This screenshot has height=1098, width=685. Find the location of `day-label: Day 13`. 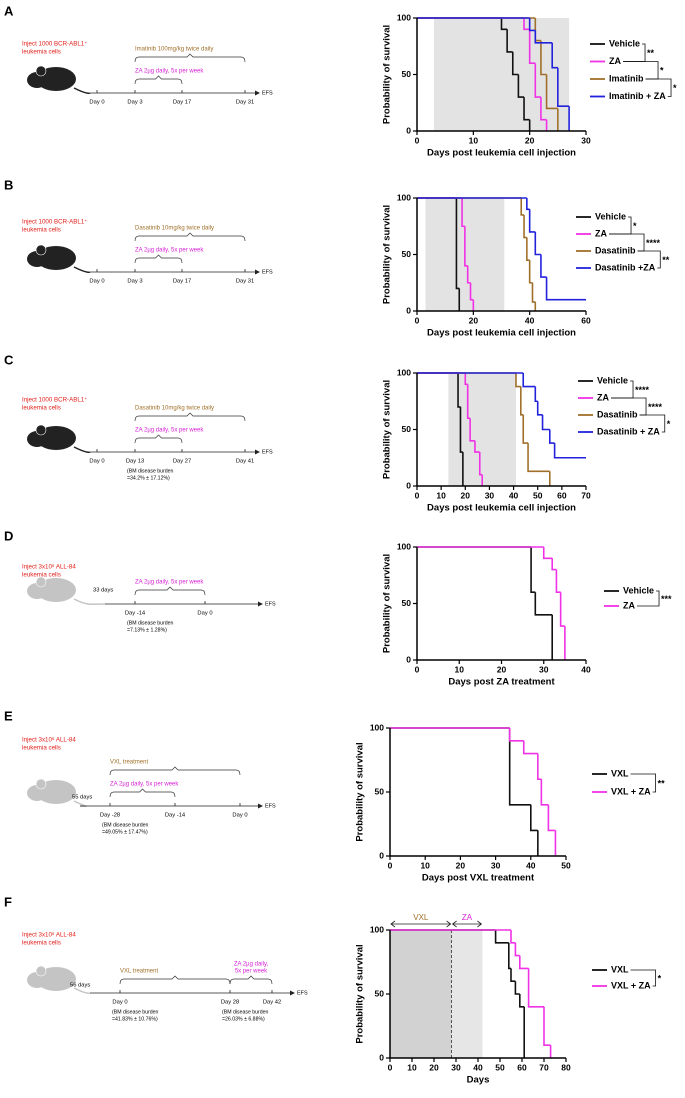

day-label: Day 13 is located at coordinates (135, 462).